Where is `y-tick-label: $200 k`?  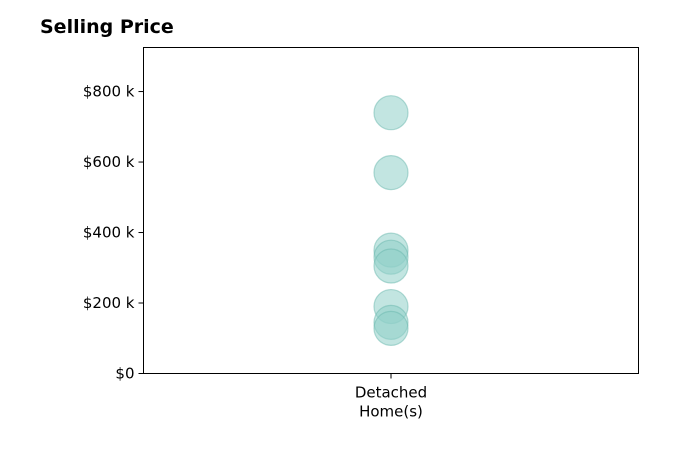
y-tick-label: $200 k is located at coordinates (109, 303).